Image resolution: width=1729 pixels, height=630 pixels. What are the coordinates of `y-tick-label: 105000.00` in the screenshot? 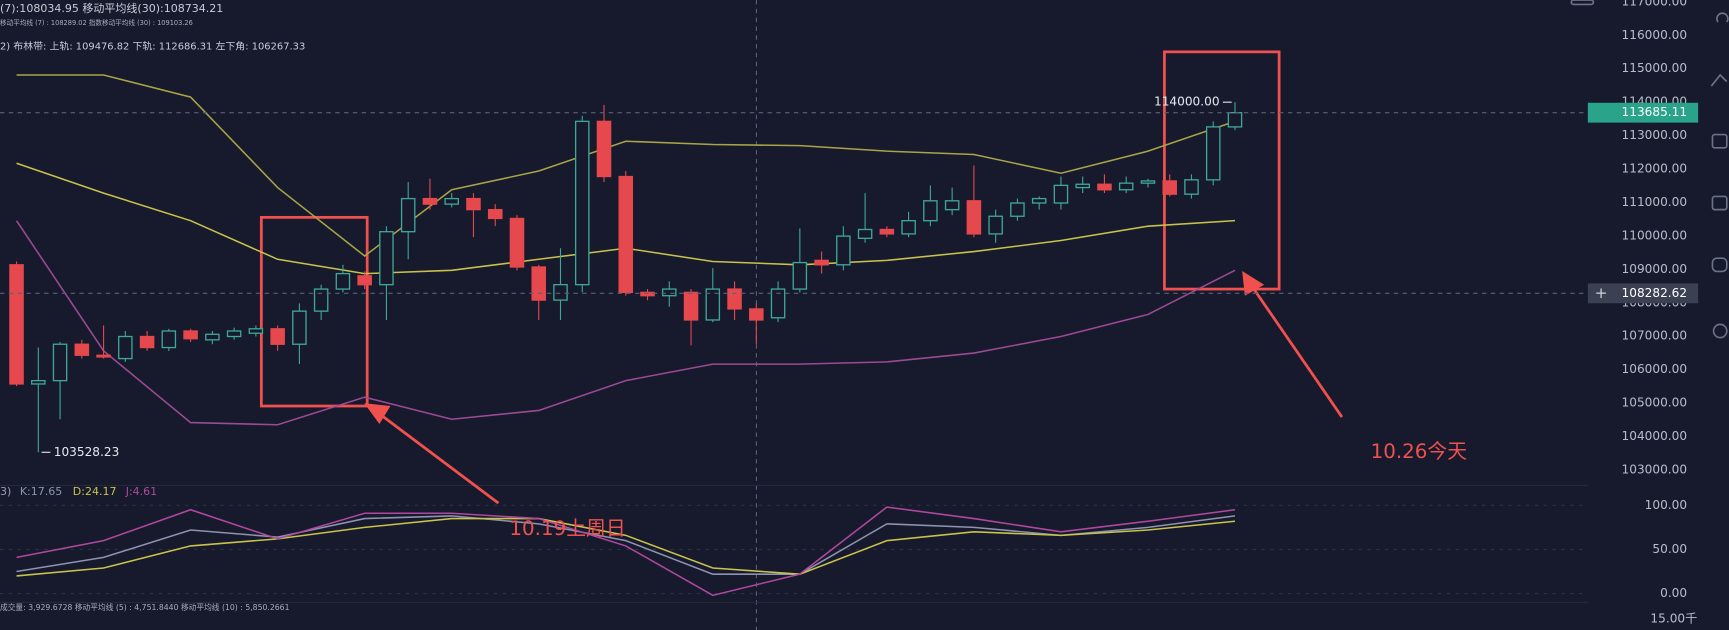 It's located at (1655, 403).